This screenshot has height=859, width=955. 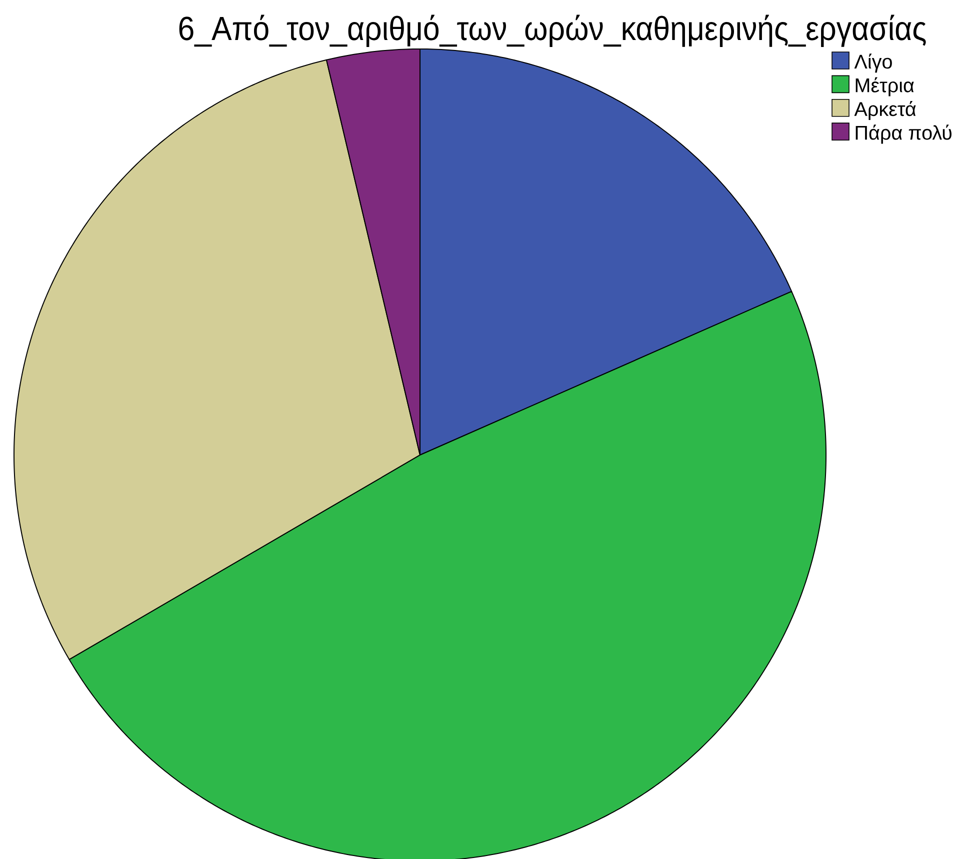 I want to click on legend-label: Αρκετά, so click(x=885, y=110).